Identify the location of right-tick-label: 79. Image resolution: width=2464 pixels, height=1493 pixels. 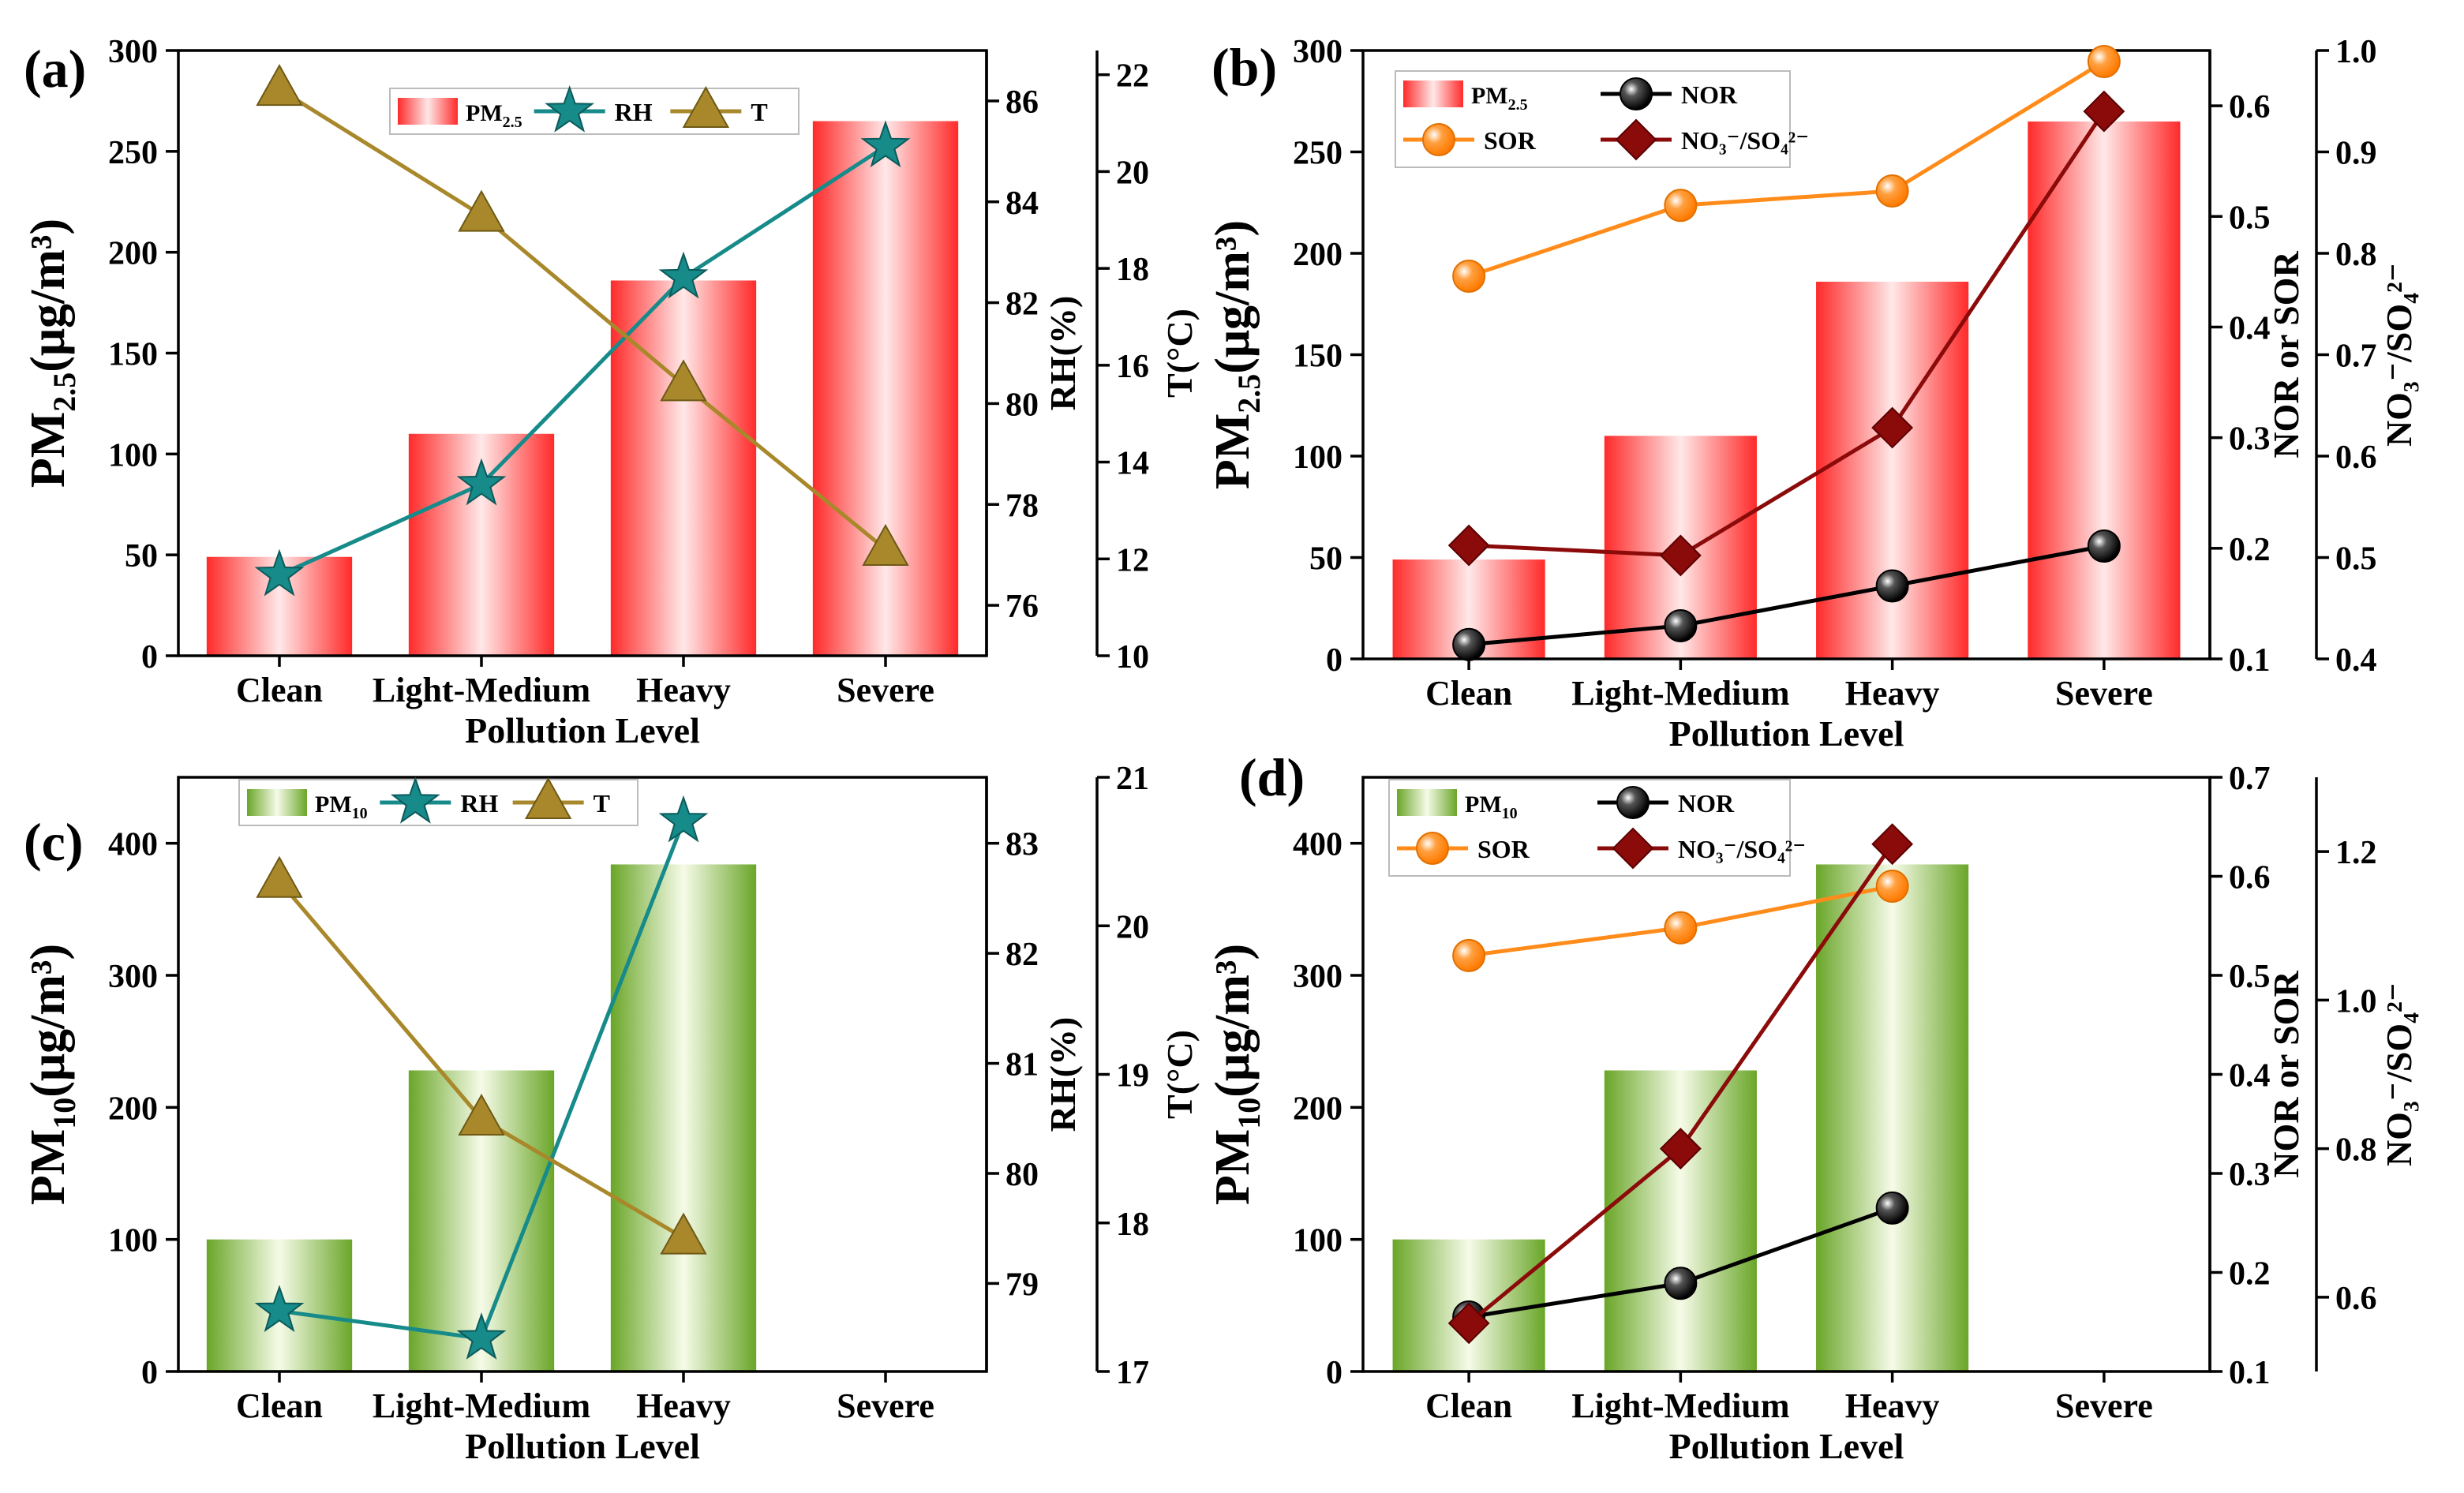
(1022, 1285).